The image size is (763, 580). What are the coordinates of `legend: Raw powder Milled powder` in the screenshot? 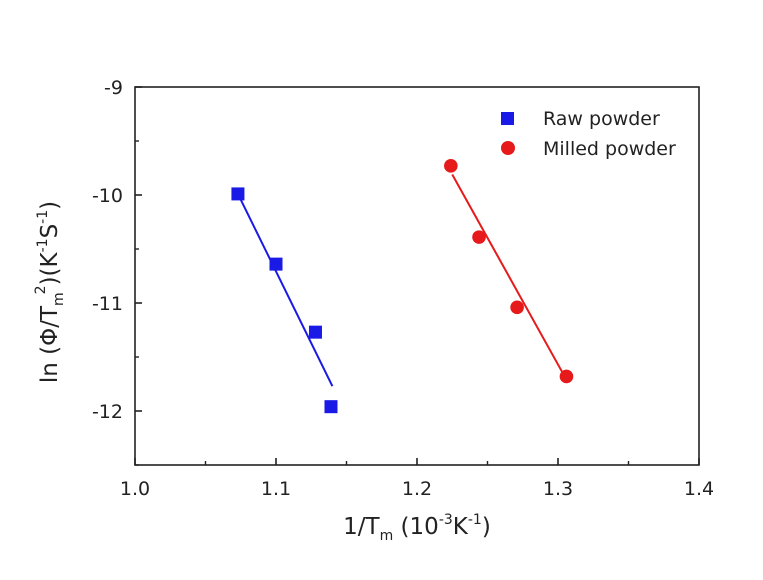 It's located at (588, 134).